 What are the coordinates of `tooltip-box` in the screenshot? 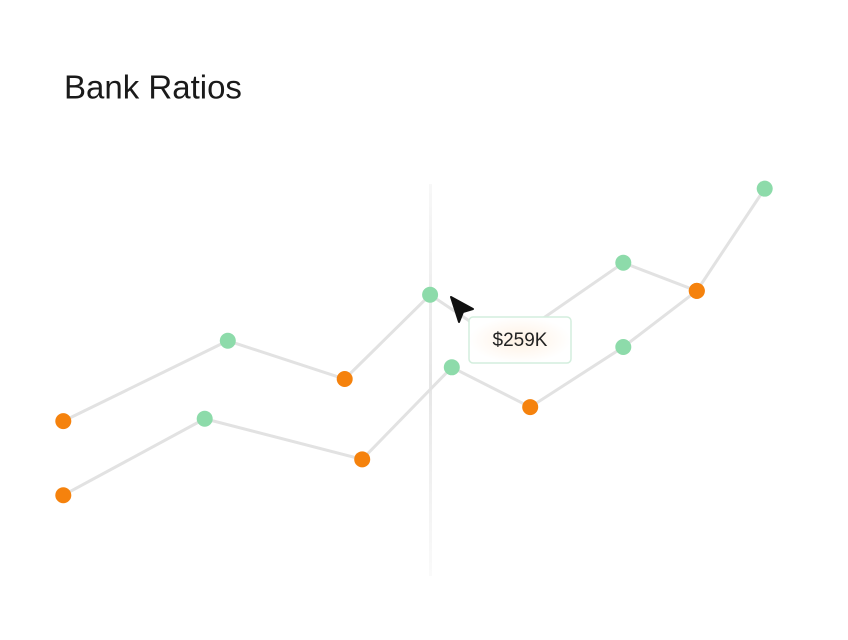 It's located at (520, 340).